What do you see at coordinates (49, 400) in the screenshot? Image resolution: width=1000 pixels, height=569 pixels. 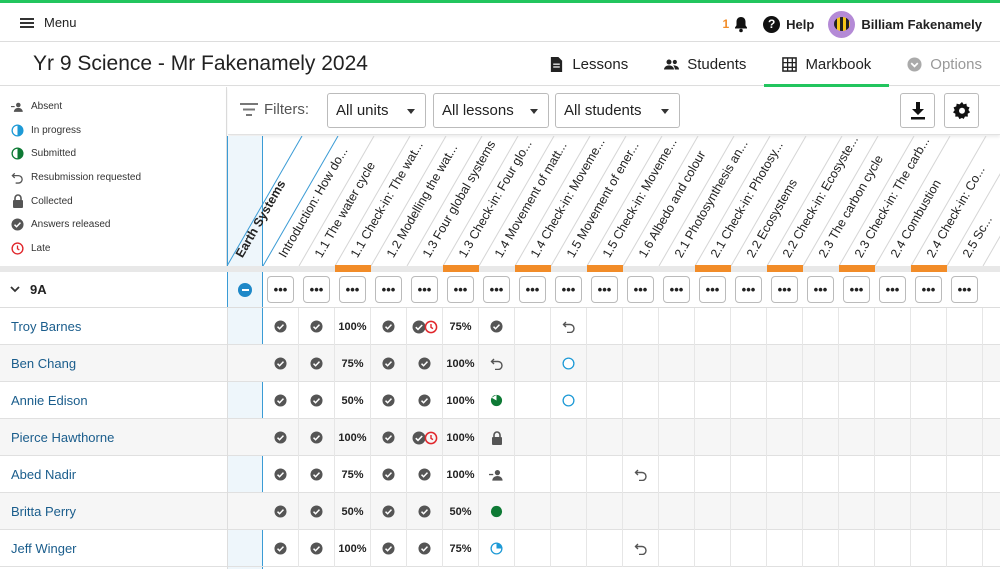 I see `student-name-link: Annie Edison` at bounding box center [49, 400].